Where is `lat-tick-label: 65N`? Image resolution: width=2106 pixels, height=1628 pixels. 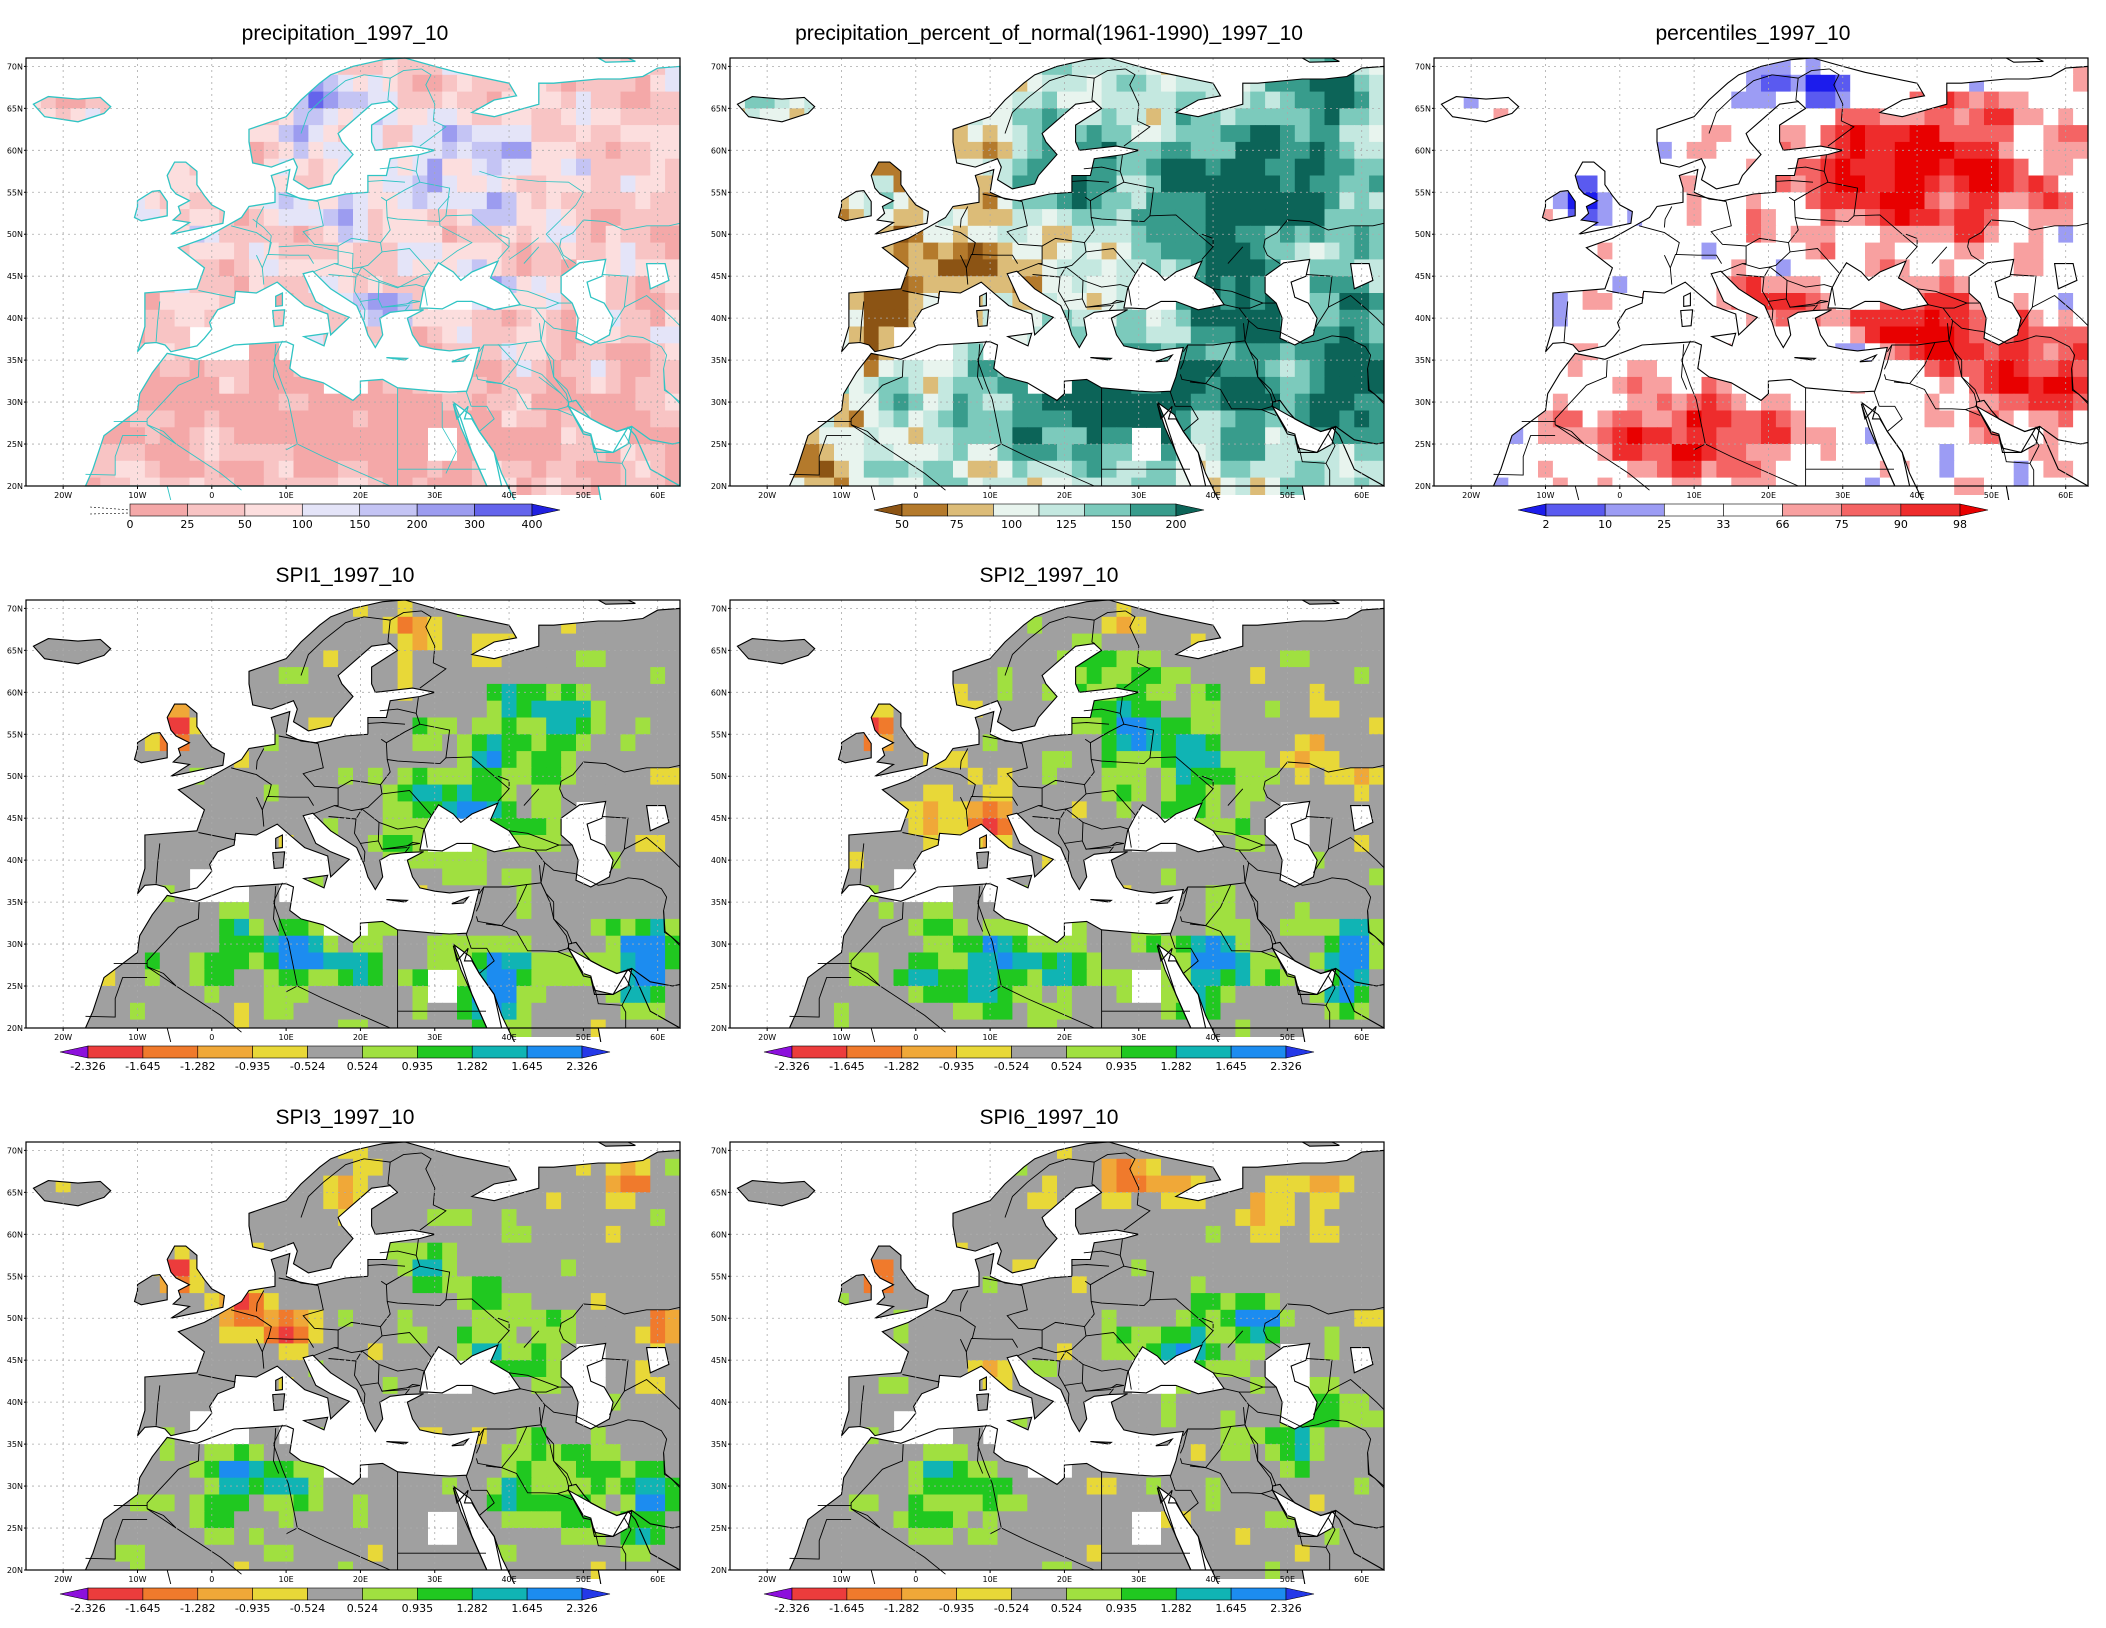 lat-tick-label: 65N is located at coordinates (719, 108).